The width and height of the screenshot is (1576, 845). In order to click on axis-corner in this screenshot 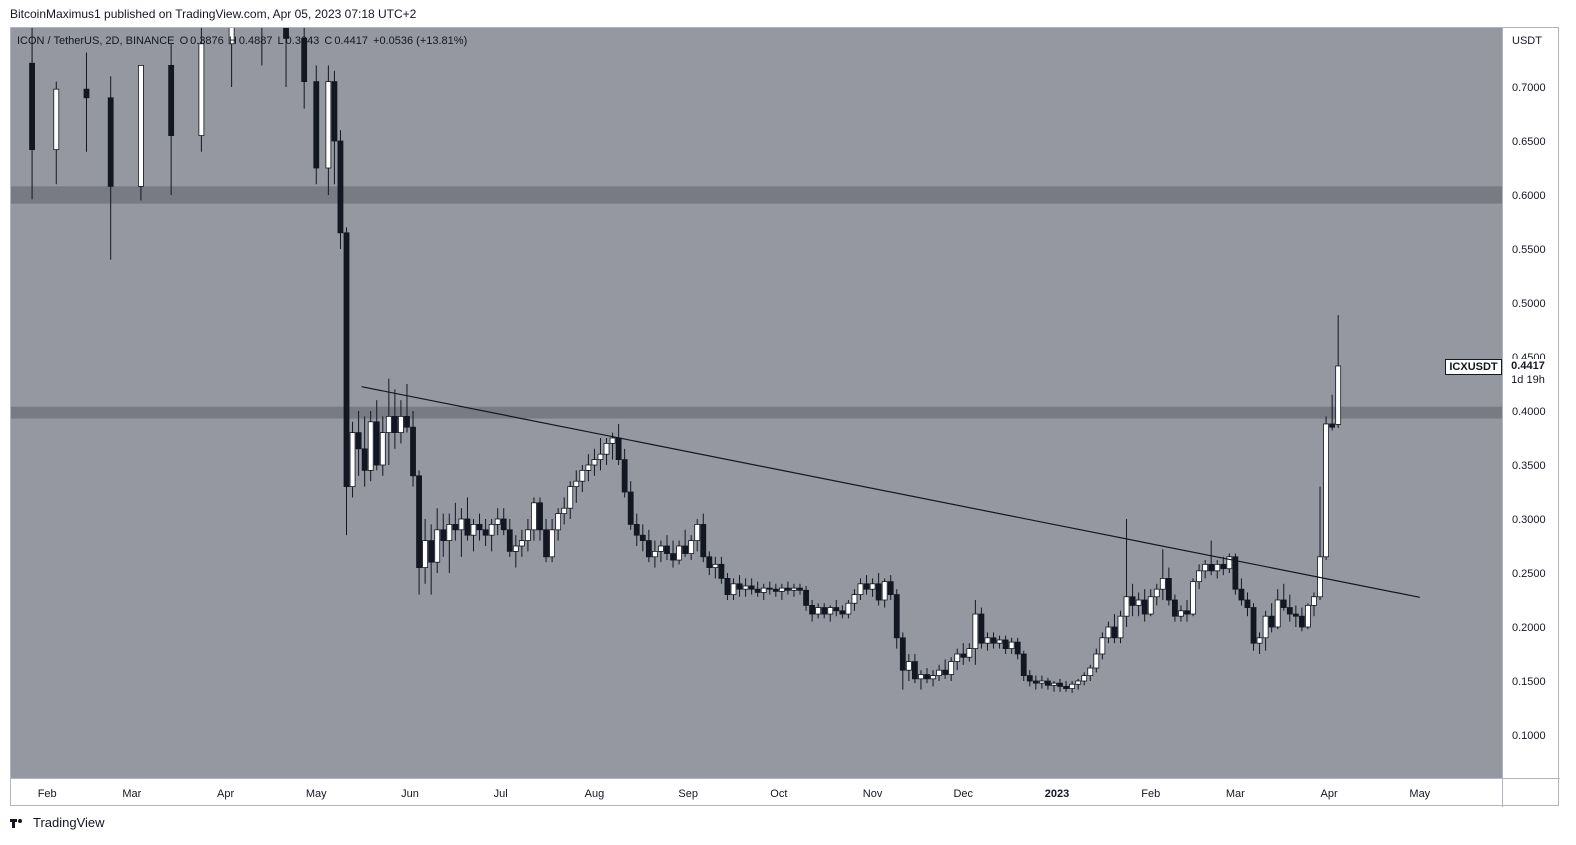, I will do `click(1531, 792)`.